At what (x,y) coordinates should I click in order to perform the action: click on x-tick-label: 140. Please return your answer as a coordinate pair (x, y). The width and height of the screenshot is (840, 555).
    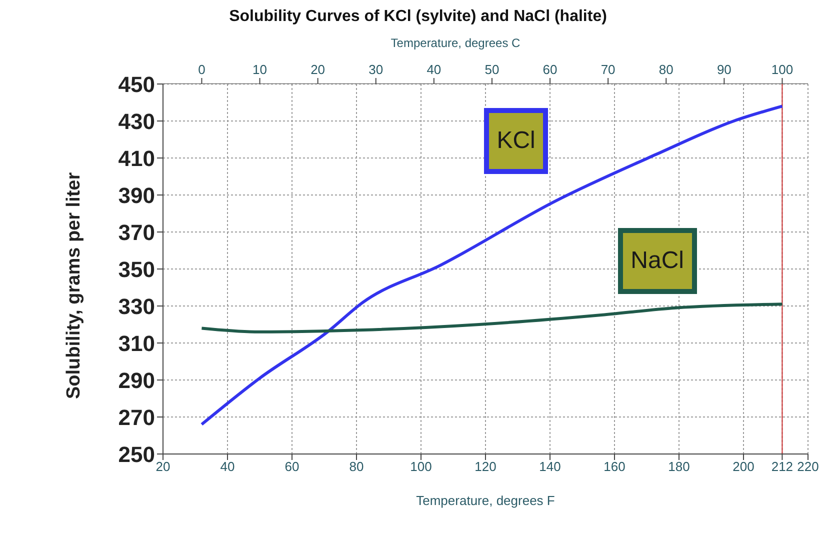
    Looking at the image, I should click on (550, 466).